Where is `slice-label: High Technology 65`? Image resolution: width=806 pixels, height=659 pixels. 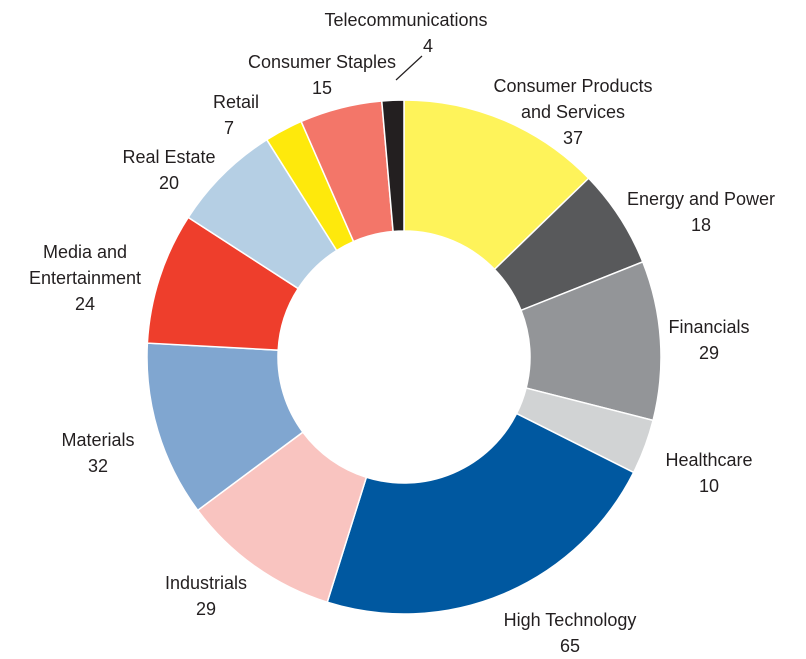
slice-label: High Technology 65 is located at coordinates (570, 633).